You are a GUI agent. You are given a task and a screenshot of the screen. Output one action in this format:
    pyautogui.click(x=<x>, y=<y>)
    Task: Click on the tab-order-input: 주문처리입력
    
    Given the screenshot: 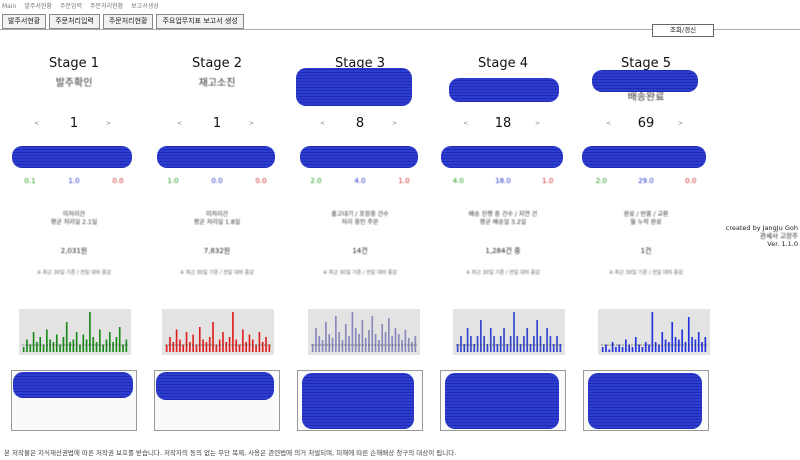 What is the action you would take?
    pyautogui.click(x=74, y=21)
    